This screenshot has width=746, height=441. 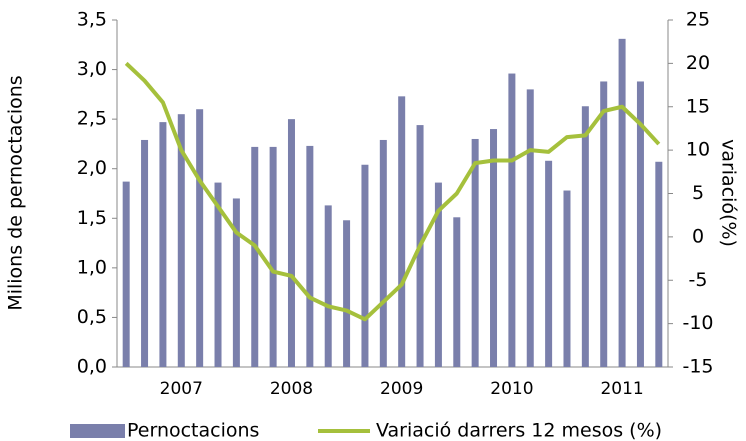 What do you see at coordinates (92, 218) in the screenshot?
I see `y-tick-label: 1,5` at bounding box center [92, 218].